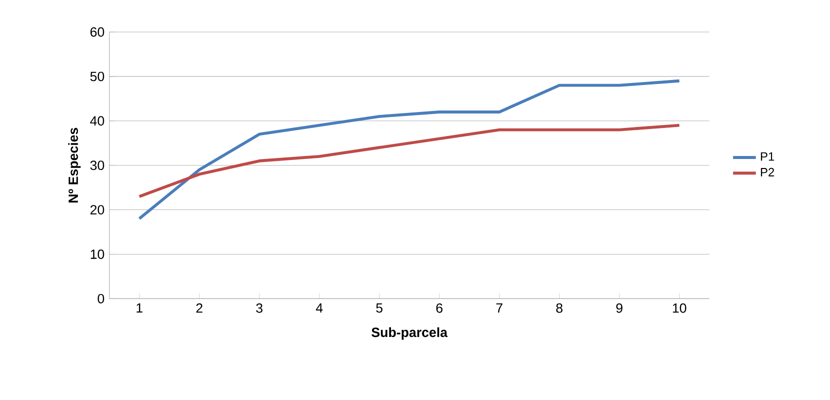 This screenshot has height=400, width=830. Describe the element at coordinates (139, 308) in the screenshot. I see `x-tick-label: 1` at that location.